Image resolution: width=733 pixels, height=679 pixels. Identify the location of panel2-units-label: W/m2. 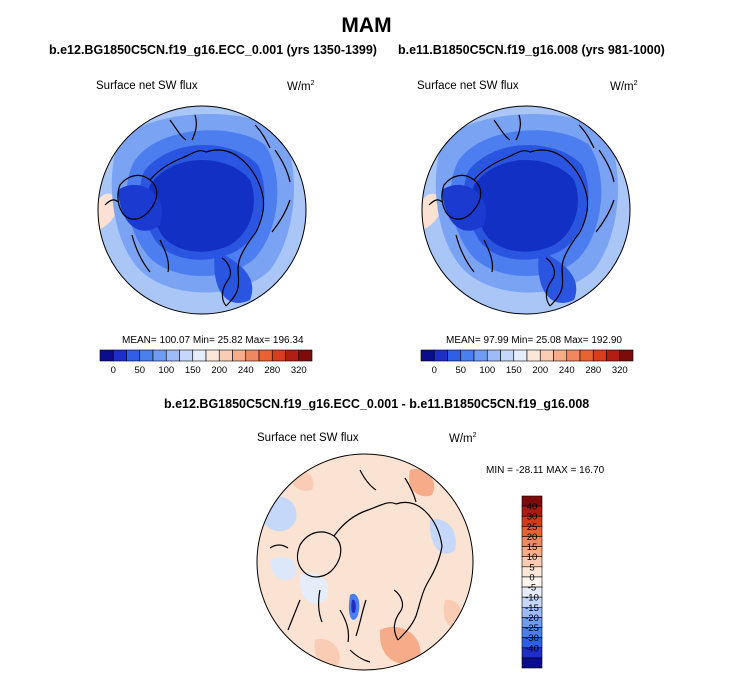
(624, 86).